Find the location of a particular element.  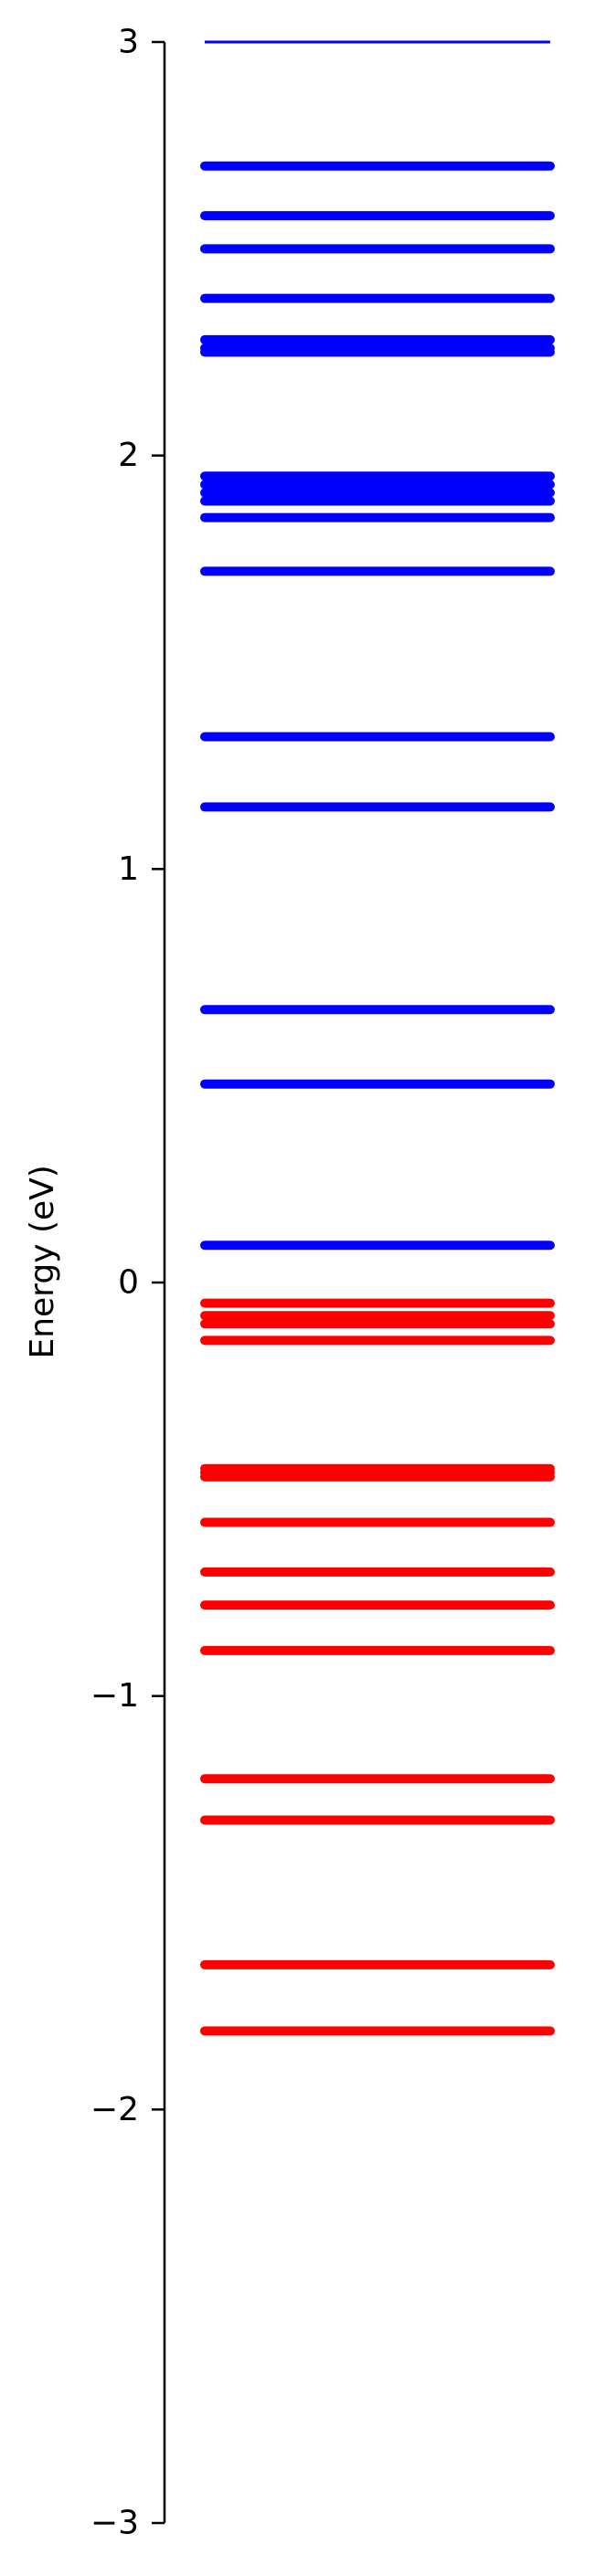

y-axis-label: Energy (eV) is located at coordinates (42, 1261).